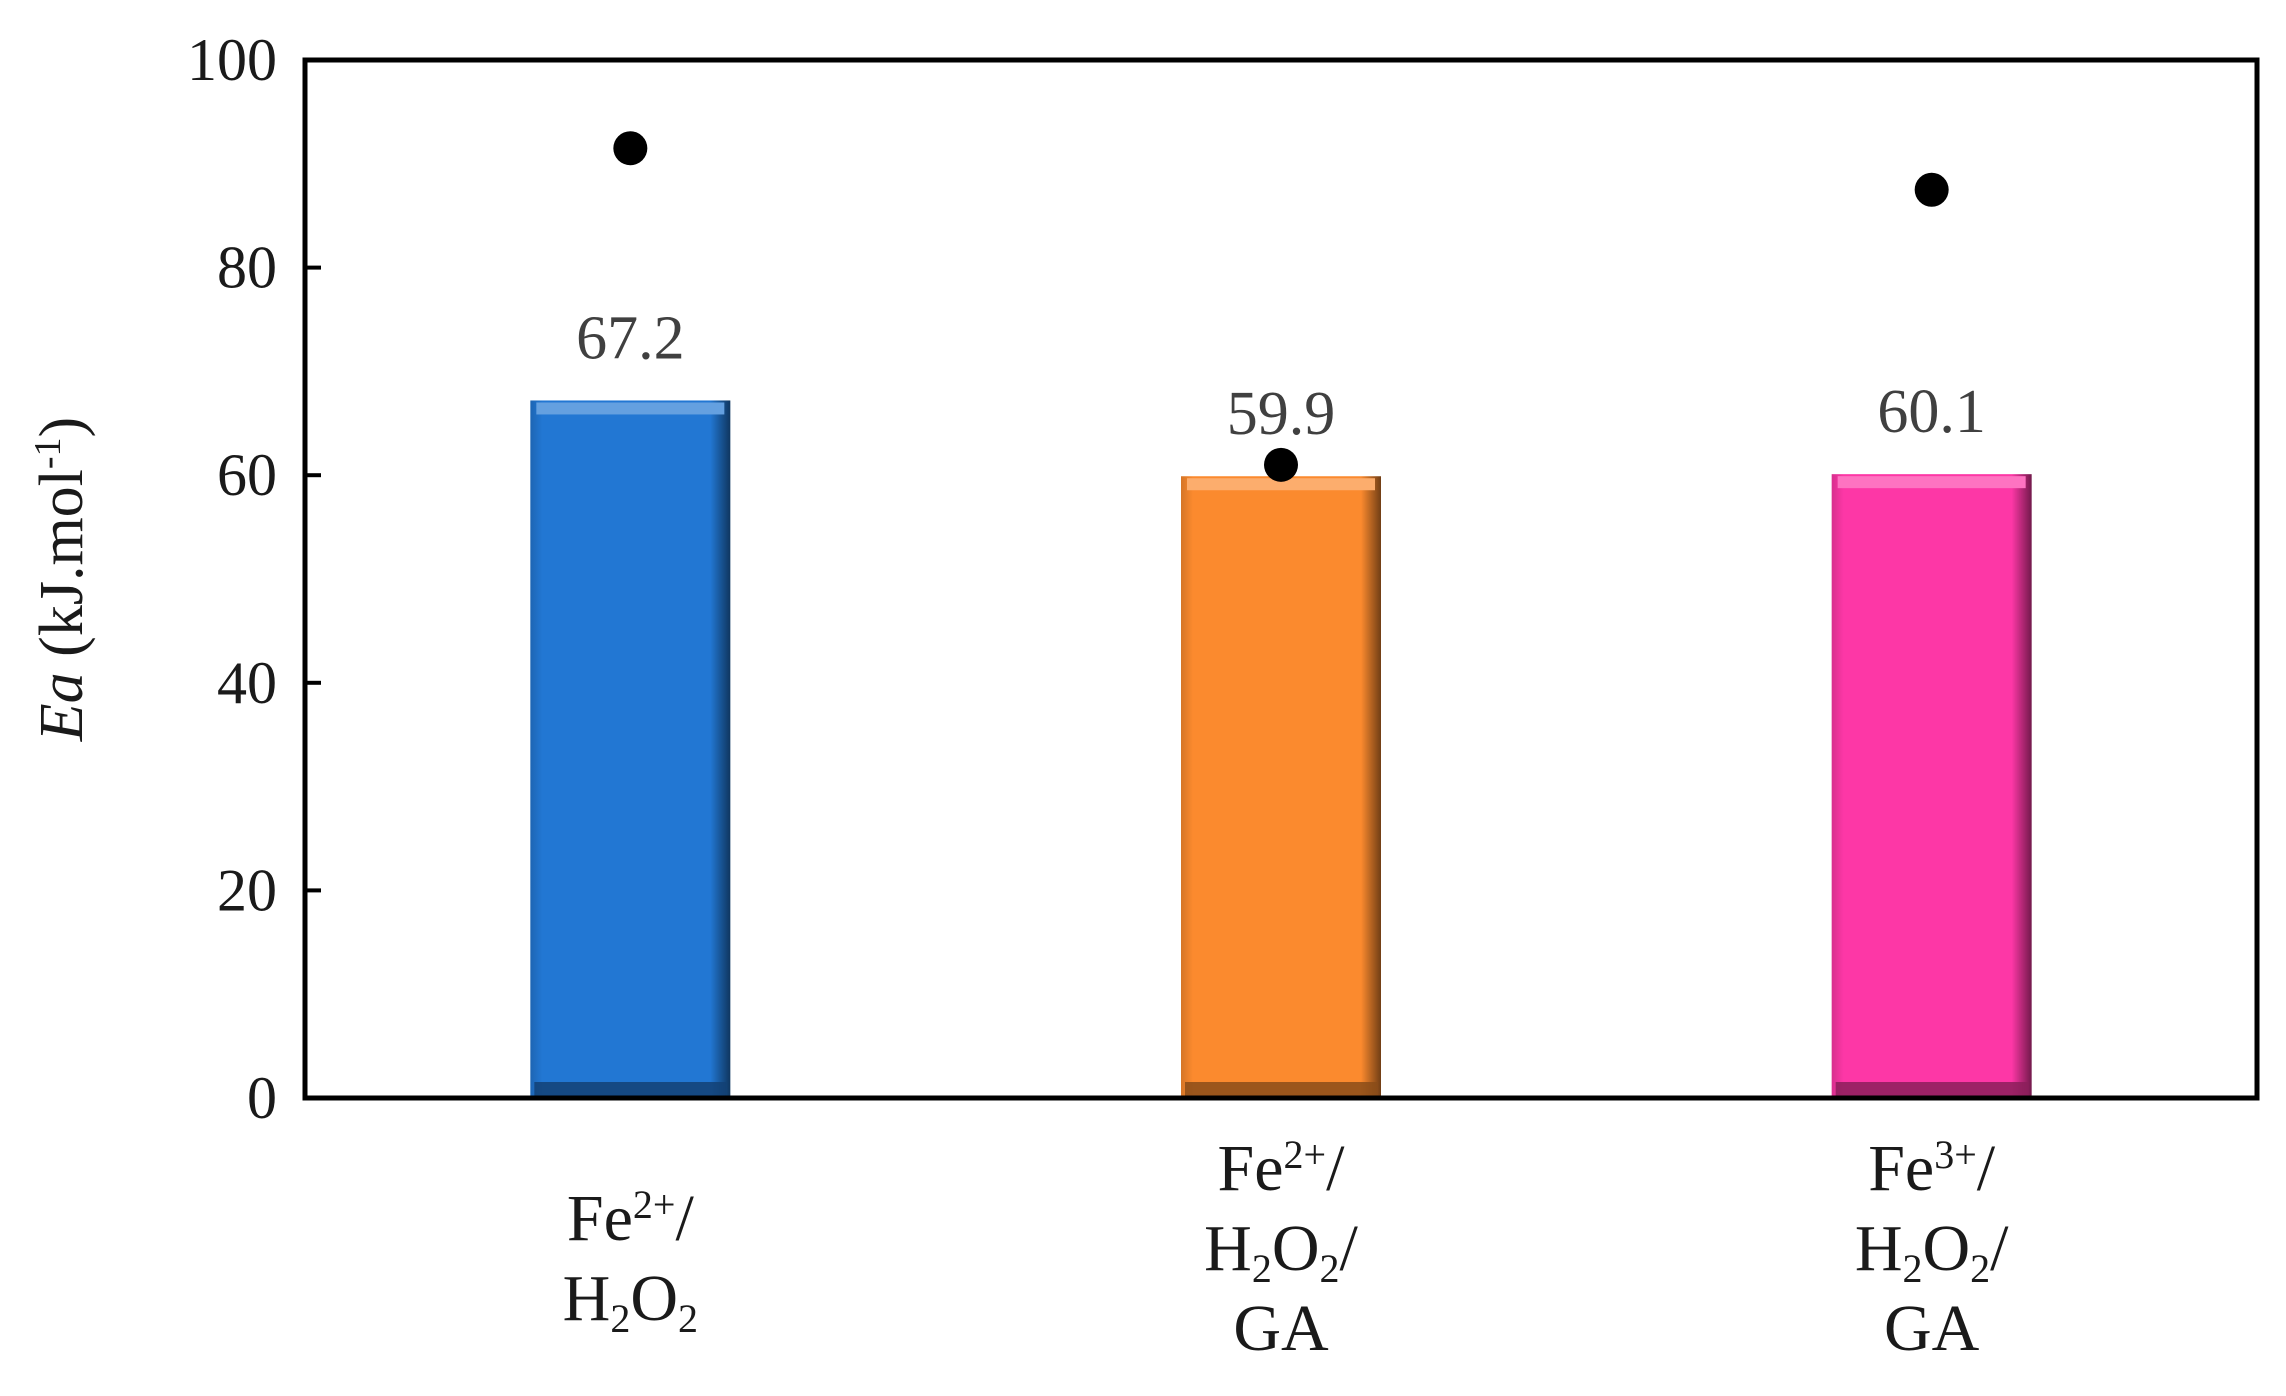 The height and width of the screenshot is (1396, 2286). I want to click on value-labels-layer: 67.2 59.9 60.1, so click(1281, 376).